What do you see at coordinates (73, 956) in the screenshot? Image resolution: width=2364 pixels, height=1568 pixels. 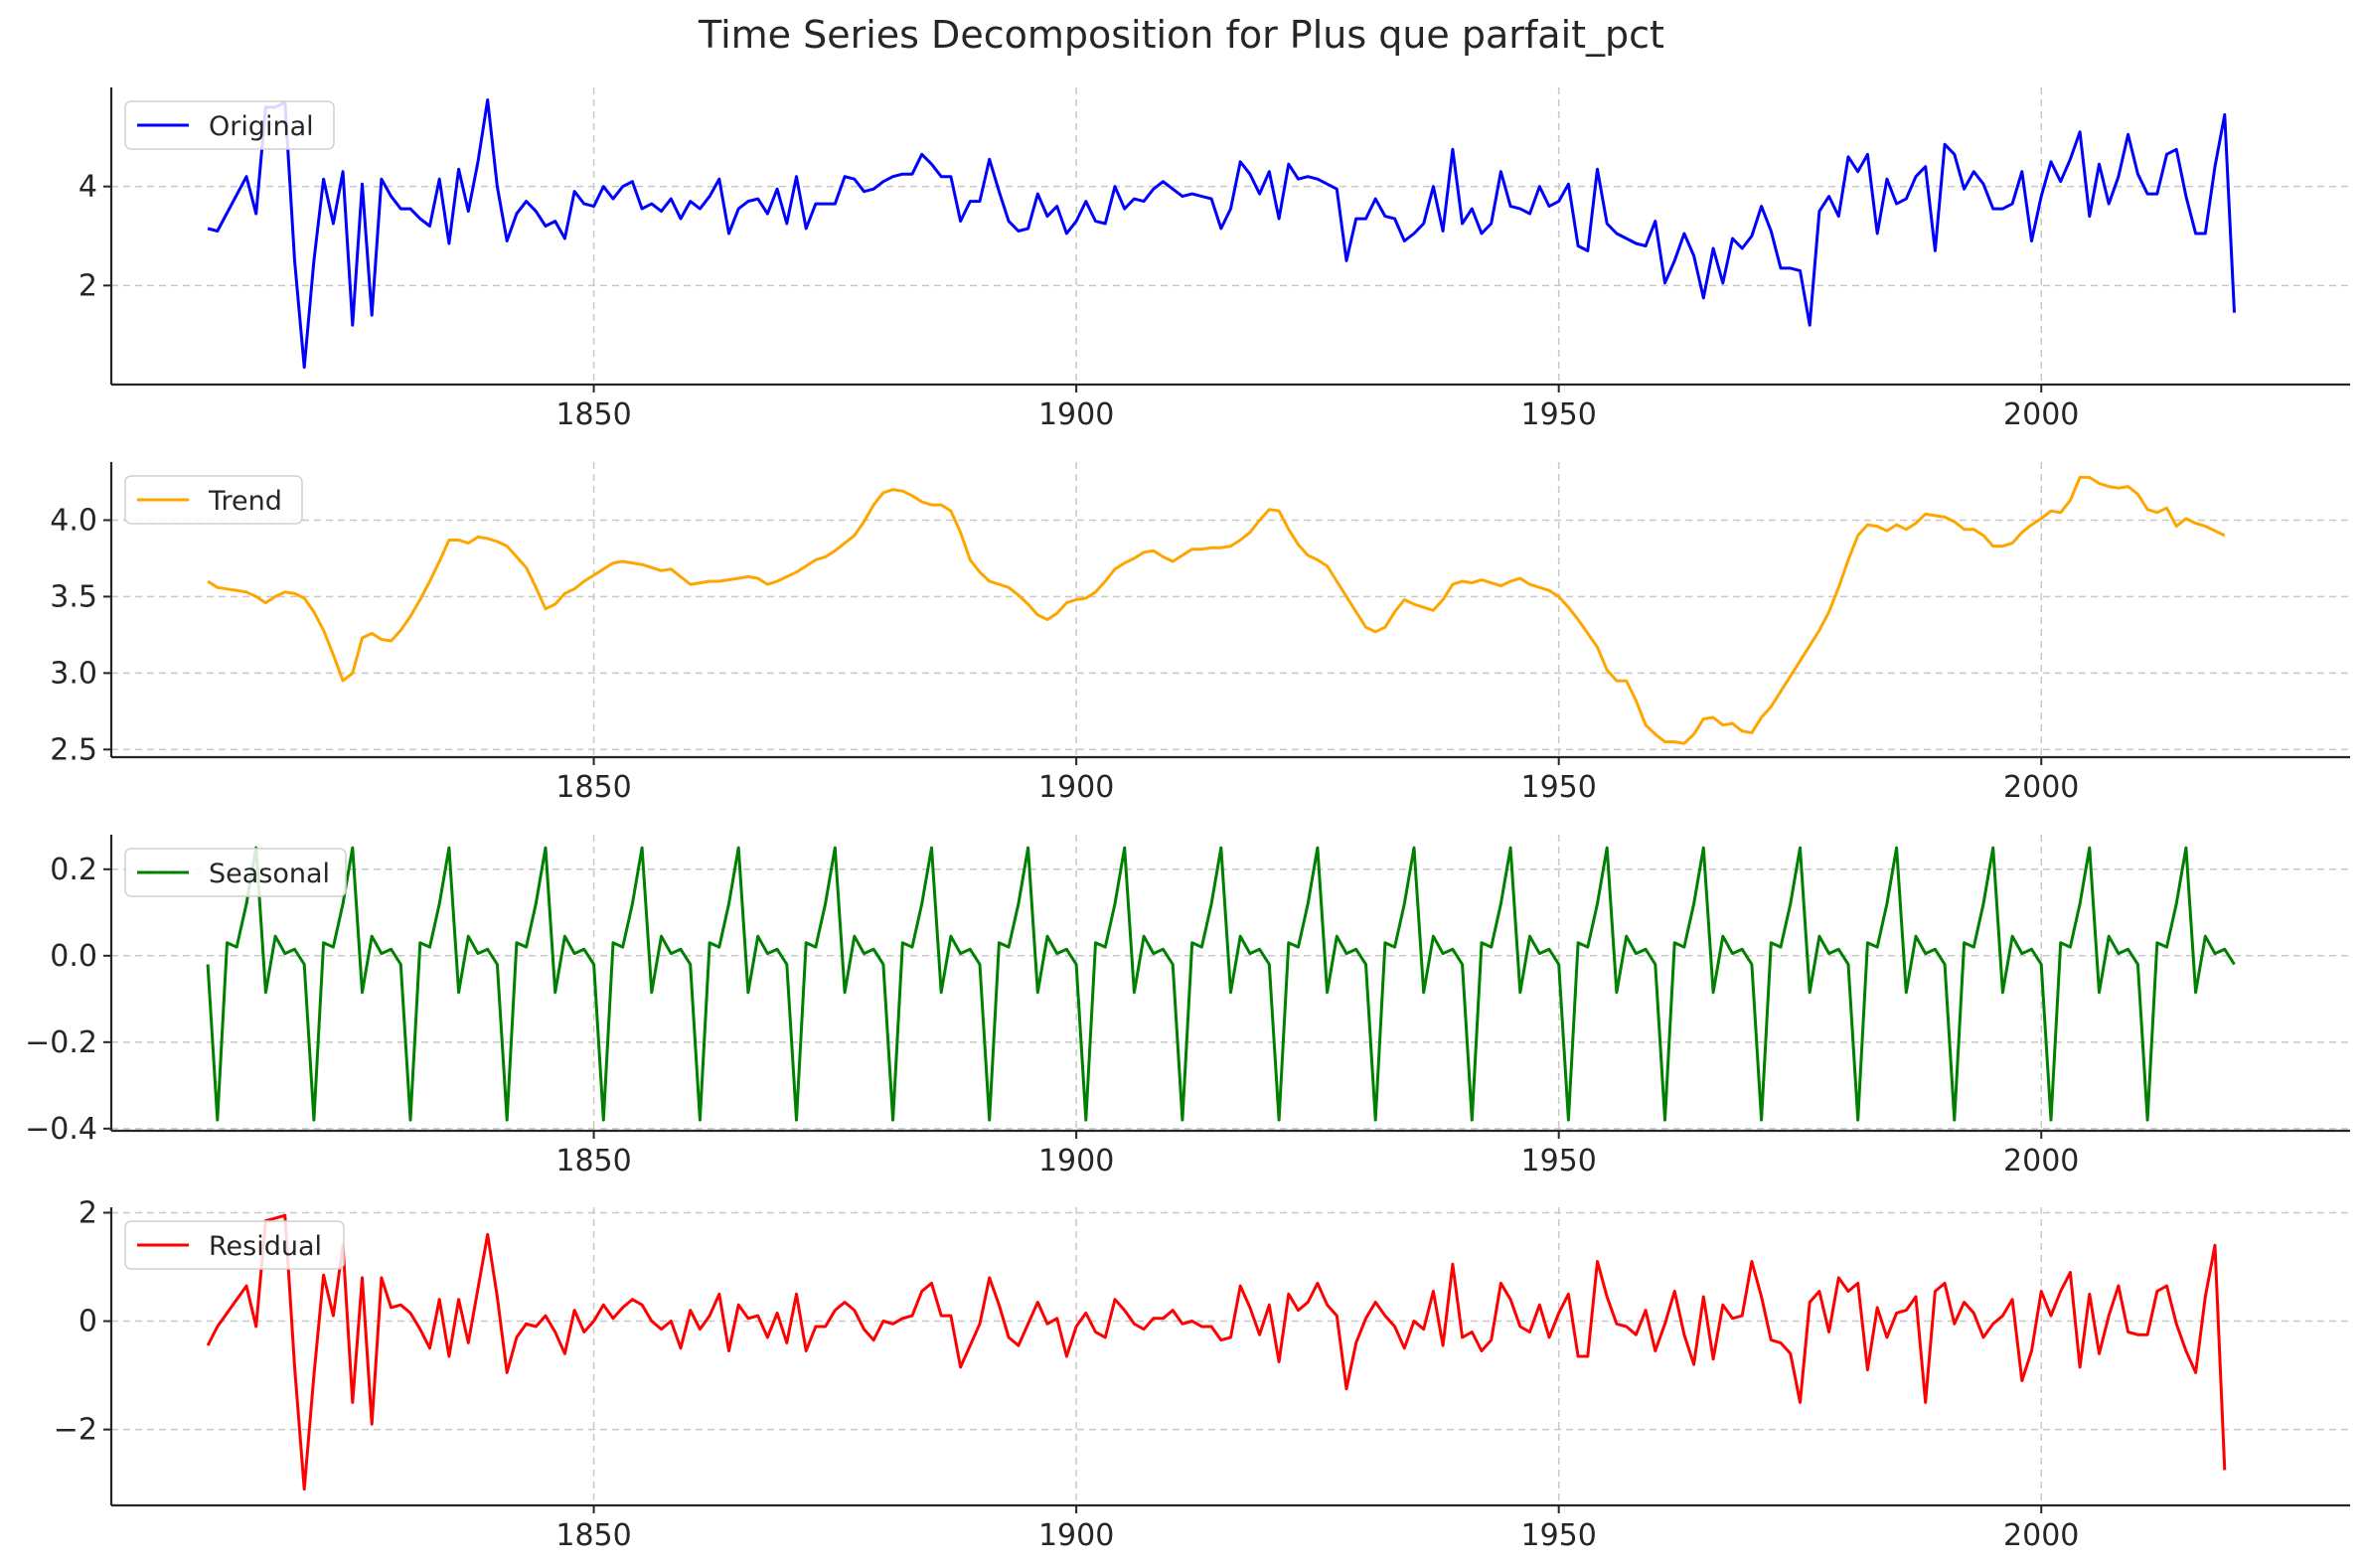 I see `seasonal-y-tick-label: 0.0` at bounding box center [73, 956].